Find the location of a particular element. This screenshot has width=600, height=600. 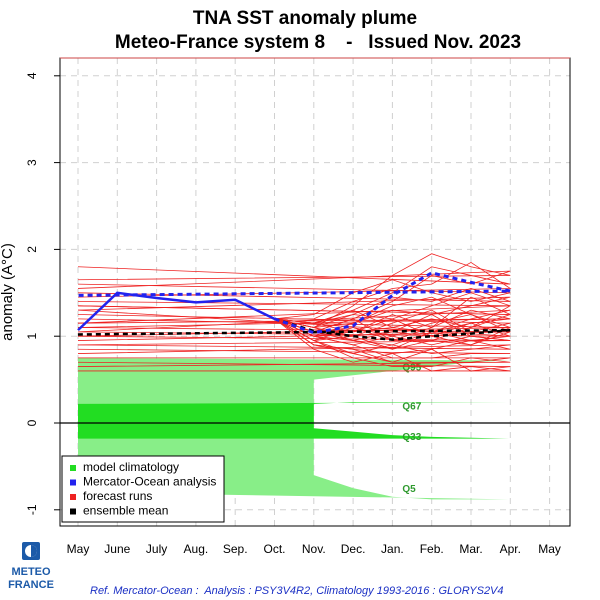

x-tick-label: Sep. is located at coordinates (235, 549).